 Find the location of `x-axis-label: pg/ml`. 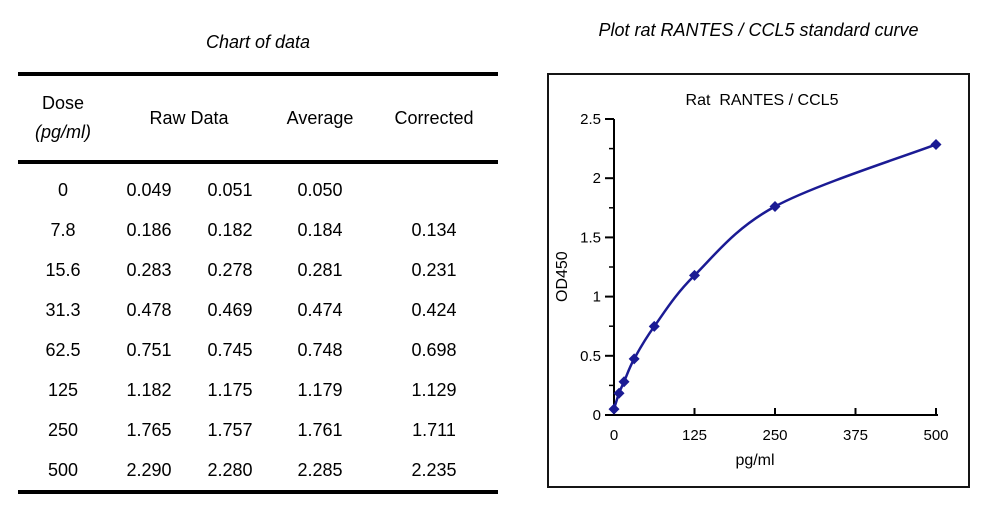

x-axis-label: pg/ml is located at coordinates (755, 460).